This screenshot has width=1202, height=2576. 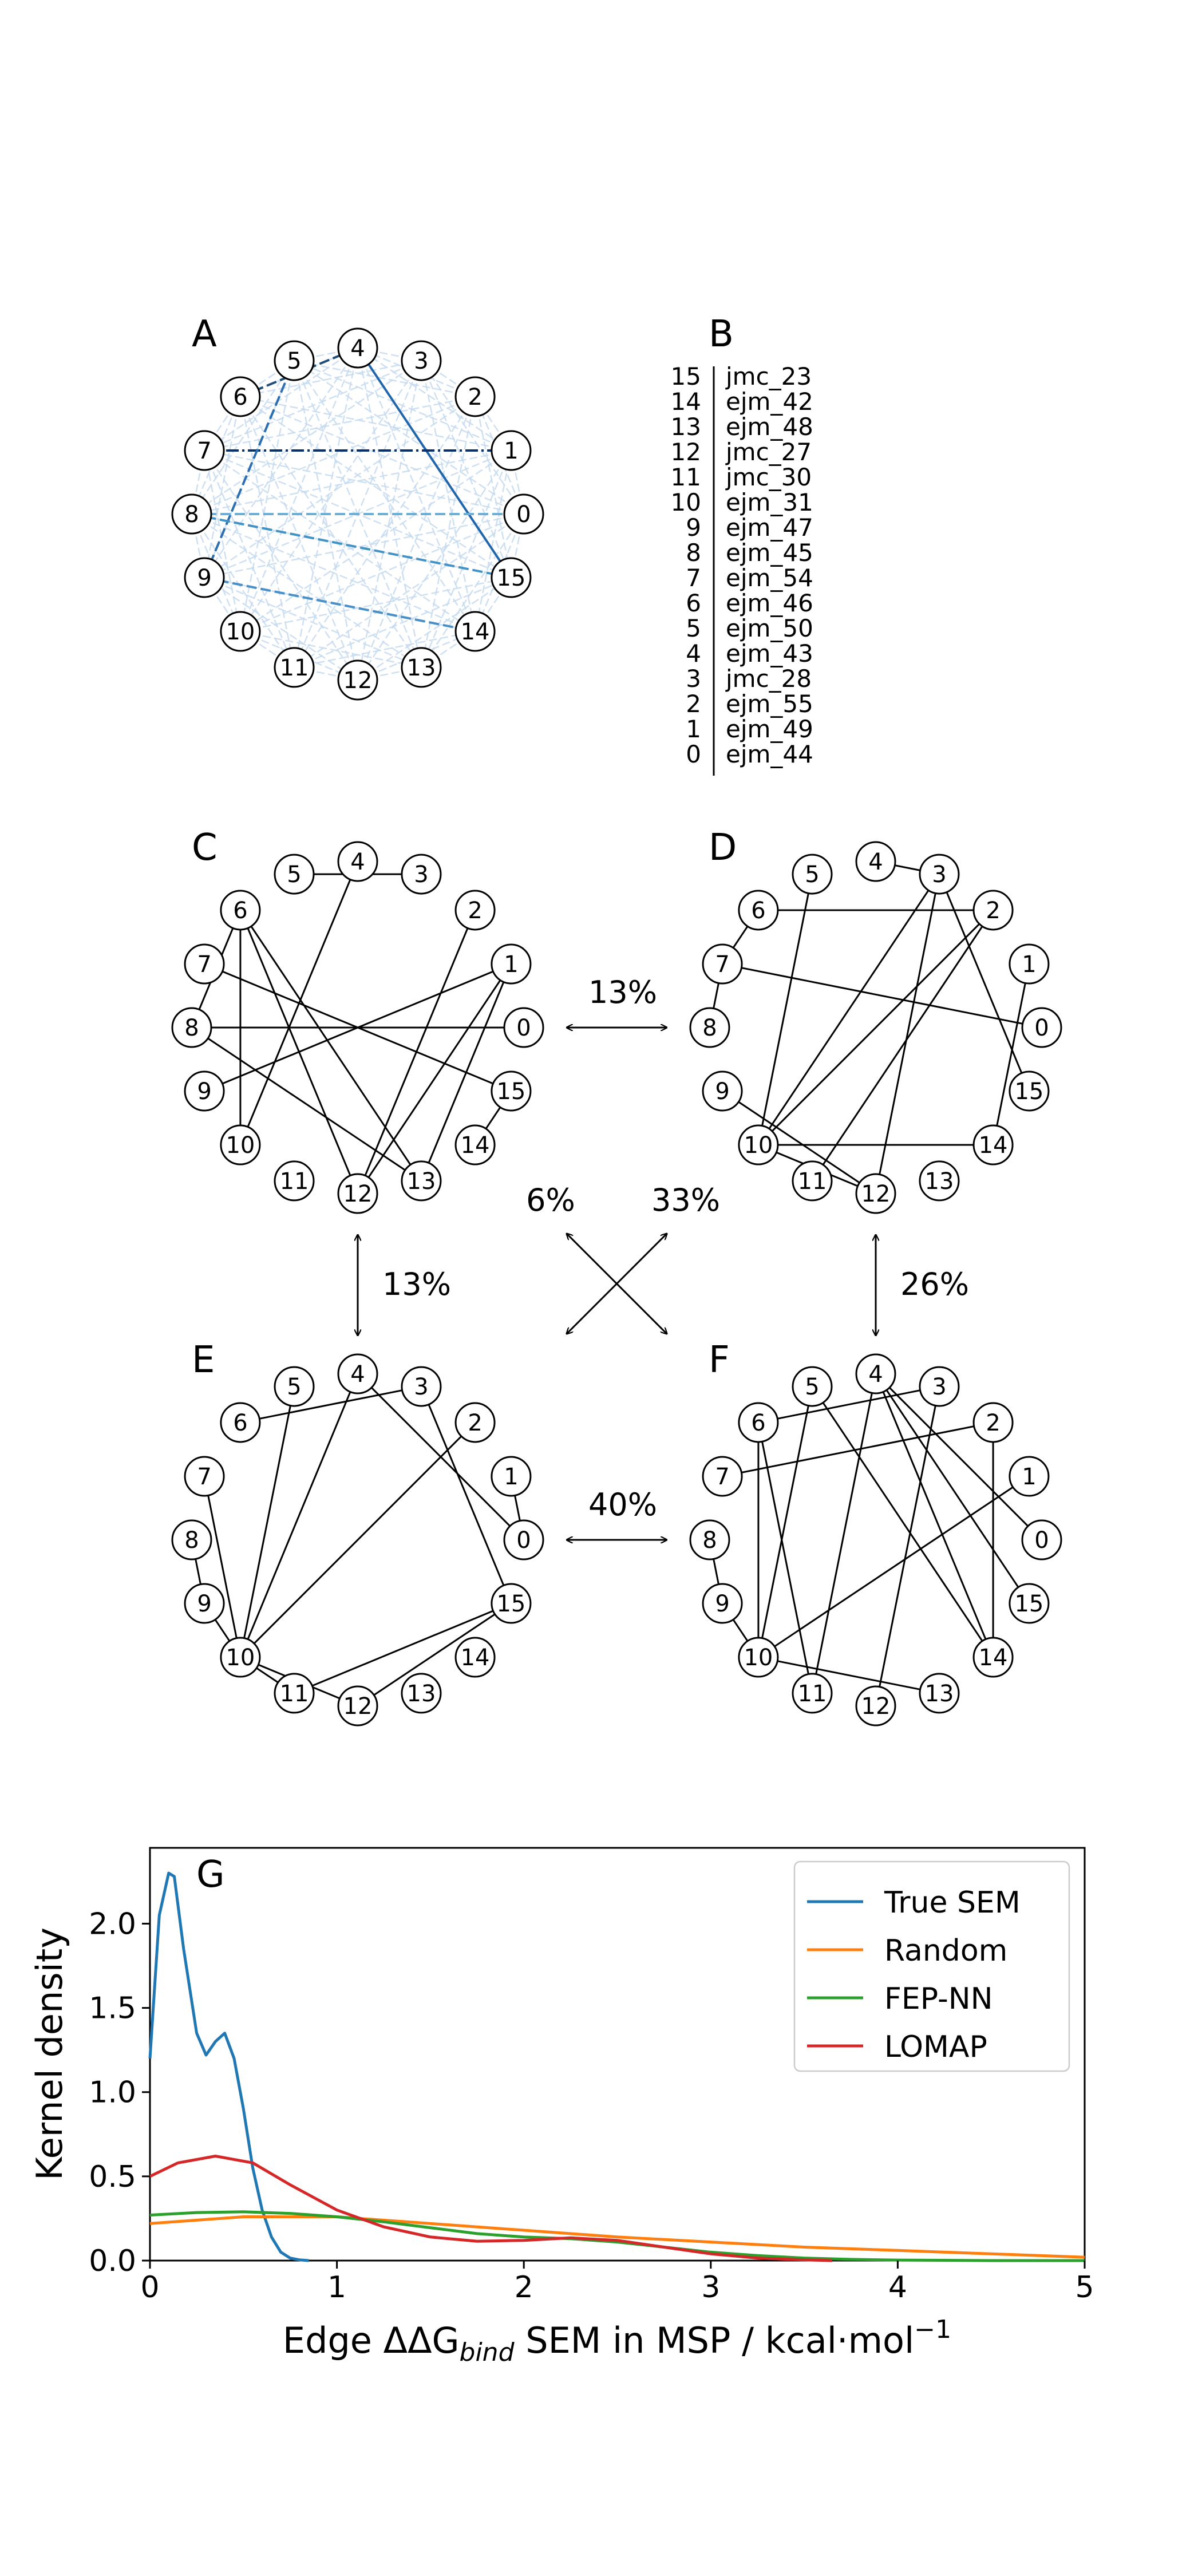 I want to click on graph-node: 1, so click(x=512, y=964).